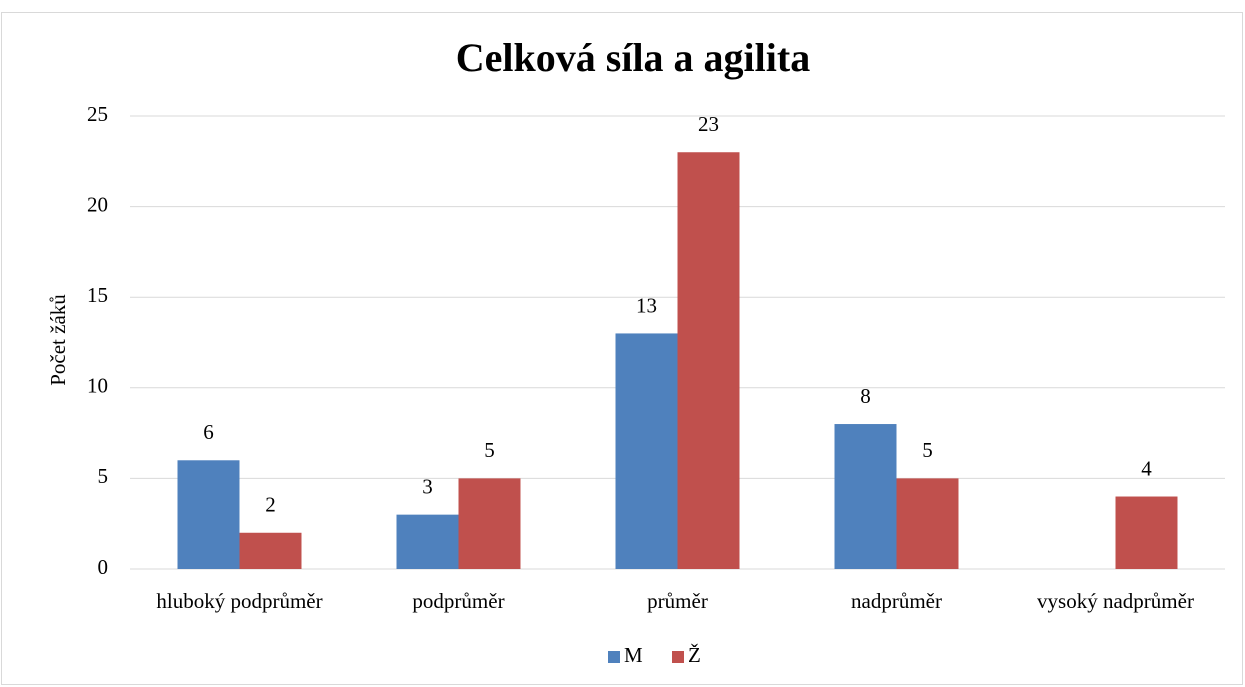 This screenshot has width=1245, height=687. I want to click on y-tick-label: 15, so click(97, 295).